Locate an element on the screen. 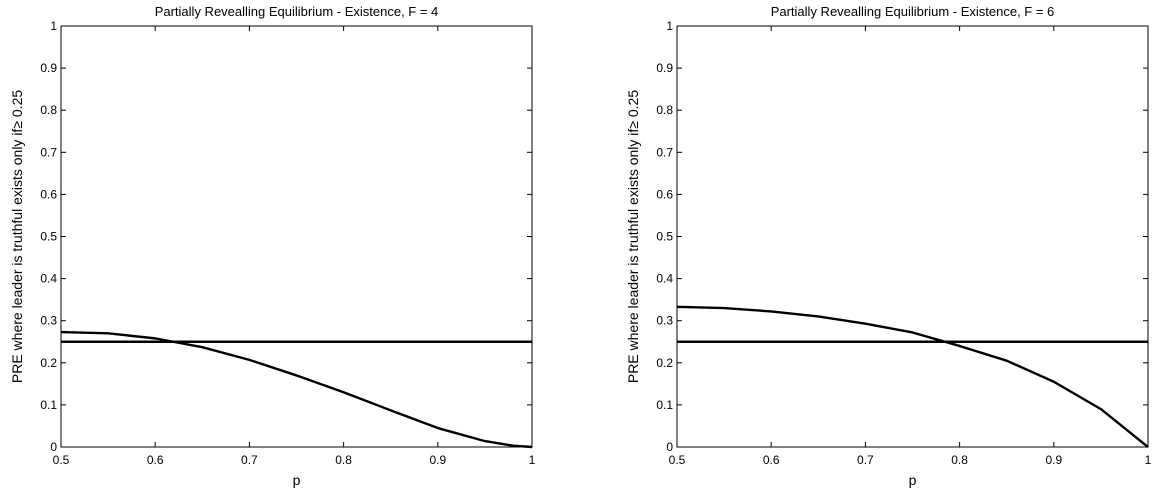  chart-2-ytick-label: 1 is located at coordinates (669, 26).